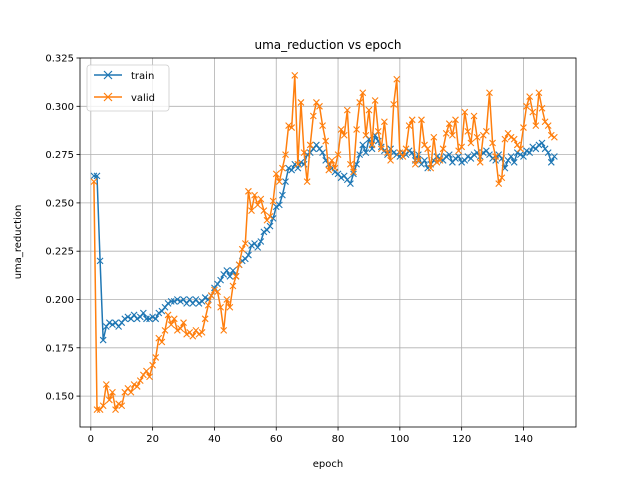 The image size is (640, 480). I want to click on legend-train-label: train, so click(142, 76).